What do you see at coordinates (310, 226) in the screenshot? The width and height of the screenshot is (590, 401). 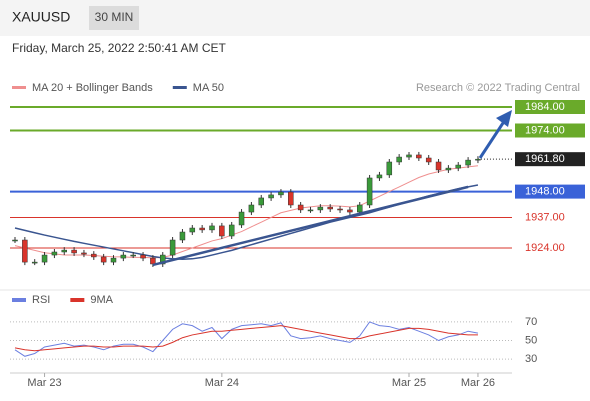 I see `trendline` at bounding box center [310, 226].